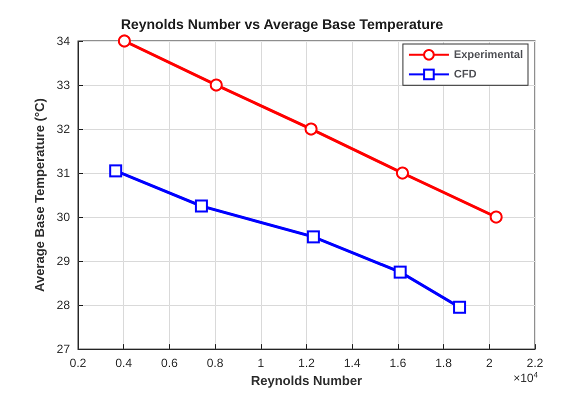 The image size is (564, 400). What do you see at coordinates (282, 24) in the screenshot?
I see `chart-title: Reynolds Number vs Average Base Temperature` at bounding box center [282, 24].